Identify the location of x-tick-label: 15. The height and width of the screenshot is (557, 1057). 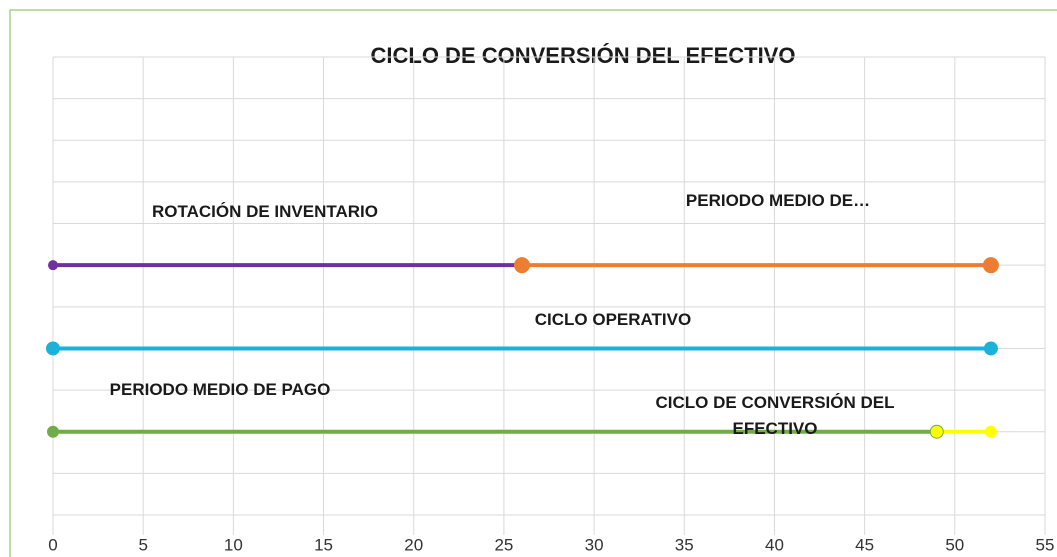
(323, 544).